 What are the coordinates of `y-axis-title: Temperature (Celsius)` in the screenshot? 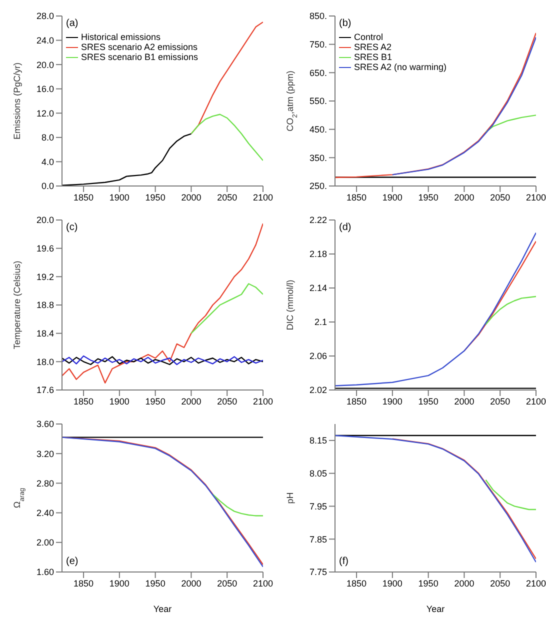 It's located at (17, 305).